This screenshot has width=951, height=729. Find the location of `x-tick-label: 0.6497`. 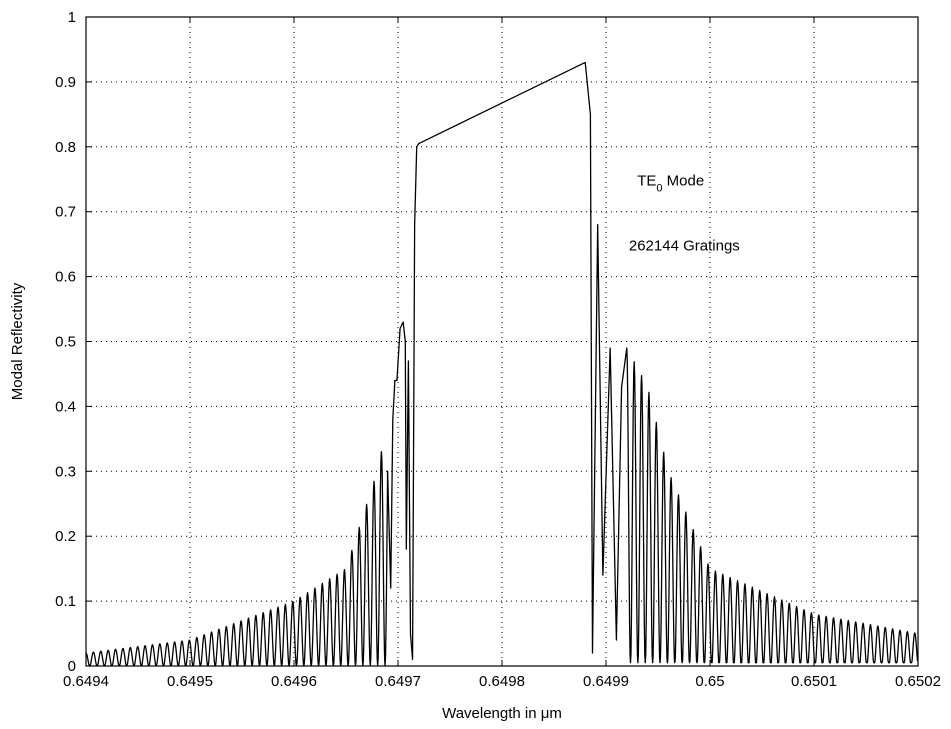

x-tick-label: 0.6497 is located at coordinates (398, 681).